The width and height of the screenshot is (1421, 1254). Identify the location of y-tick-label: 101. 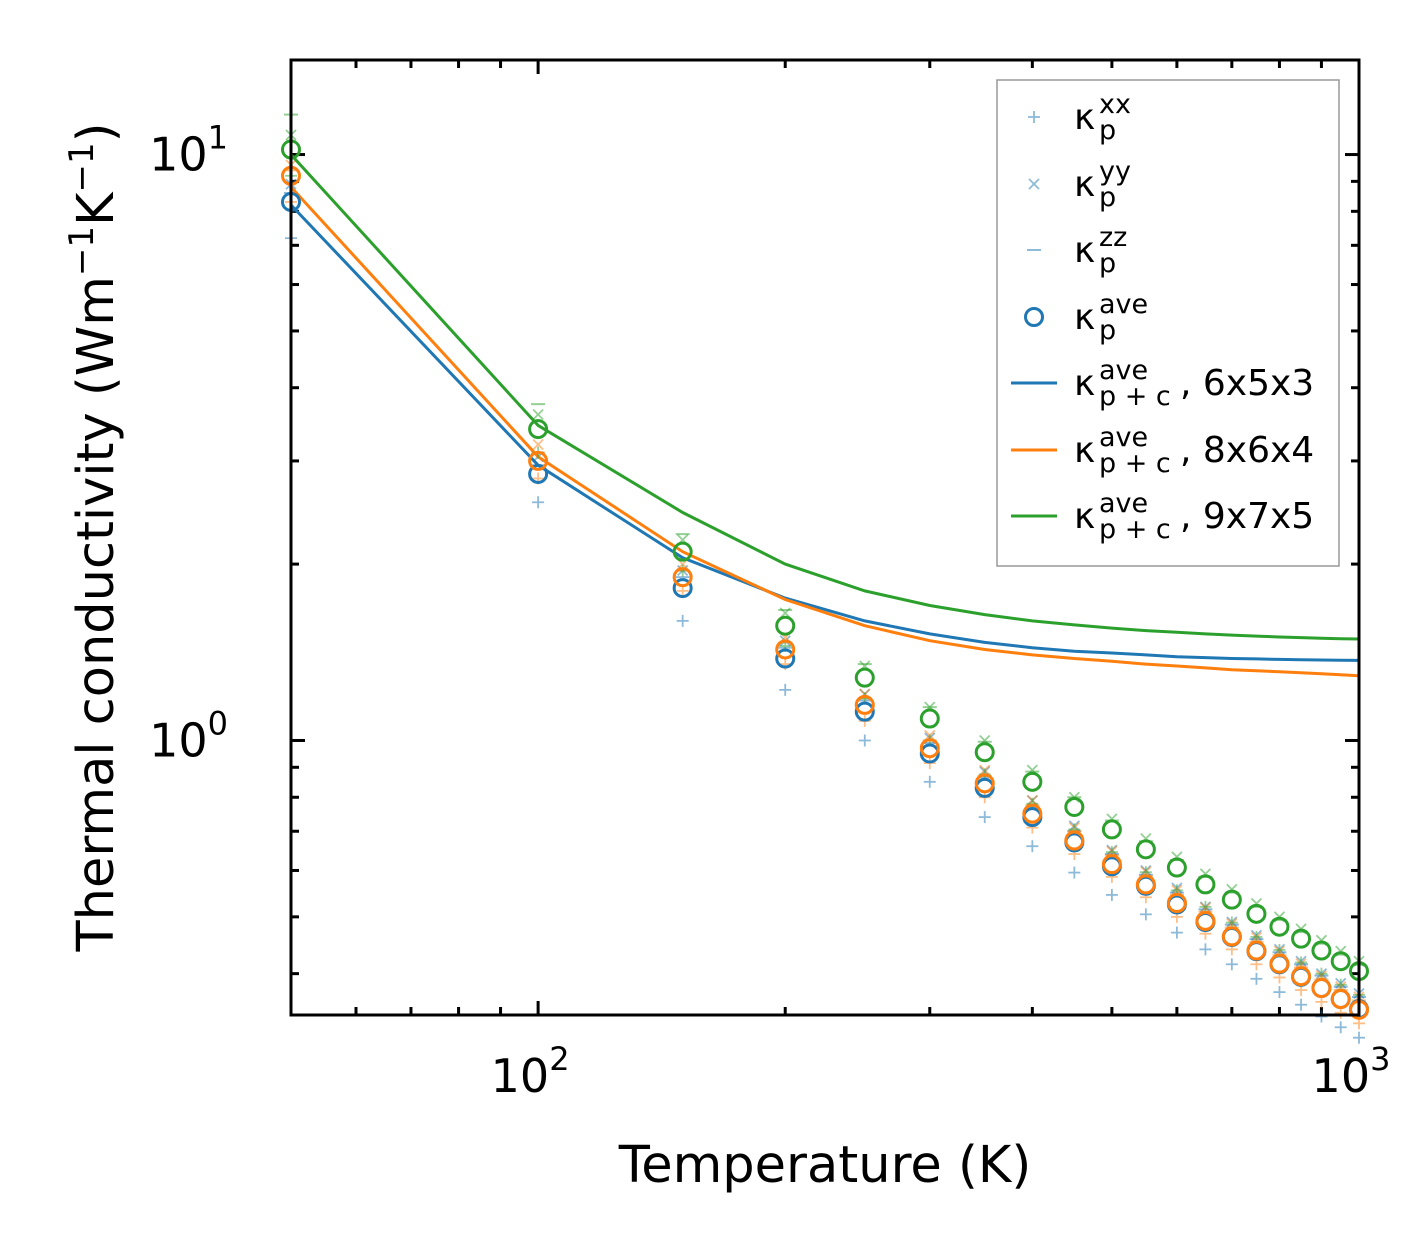
(188, 150).